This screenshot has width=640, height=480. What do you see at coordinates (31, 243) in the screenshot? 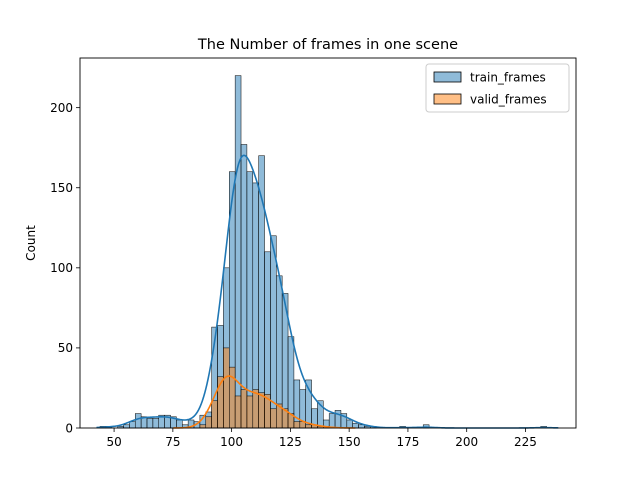
I see `y-axis-label: Count` at bounding box center [31, 243].